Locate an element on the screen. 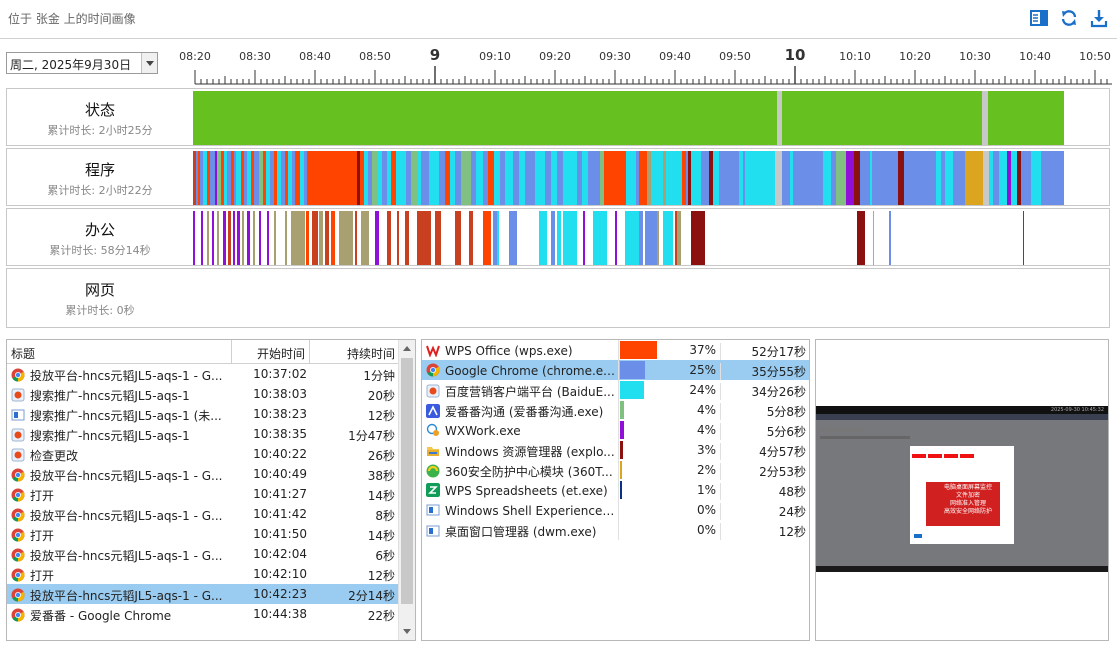 The image size is (1117, 649). table-row: 打开 10:42:10 12秒 is located at coordinates (203, 574).